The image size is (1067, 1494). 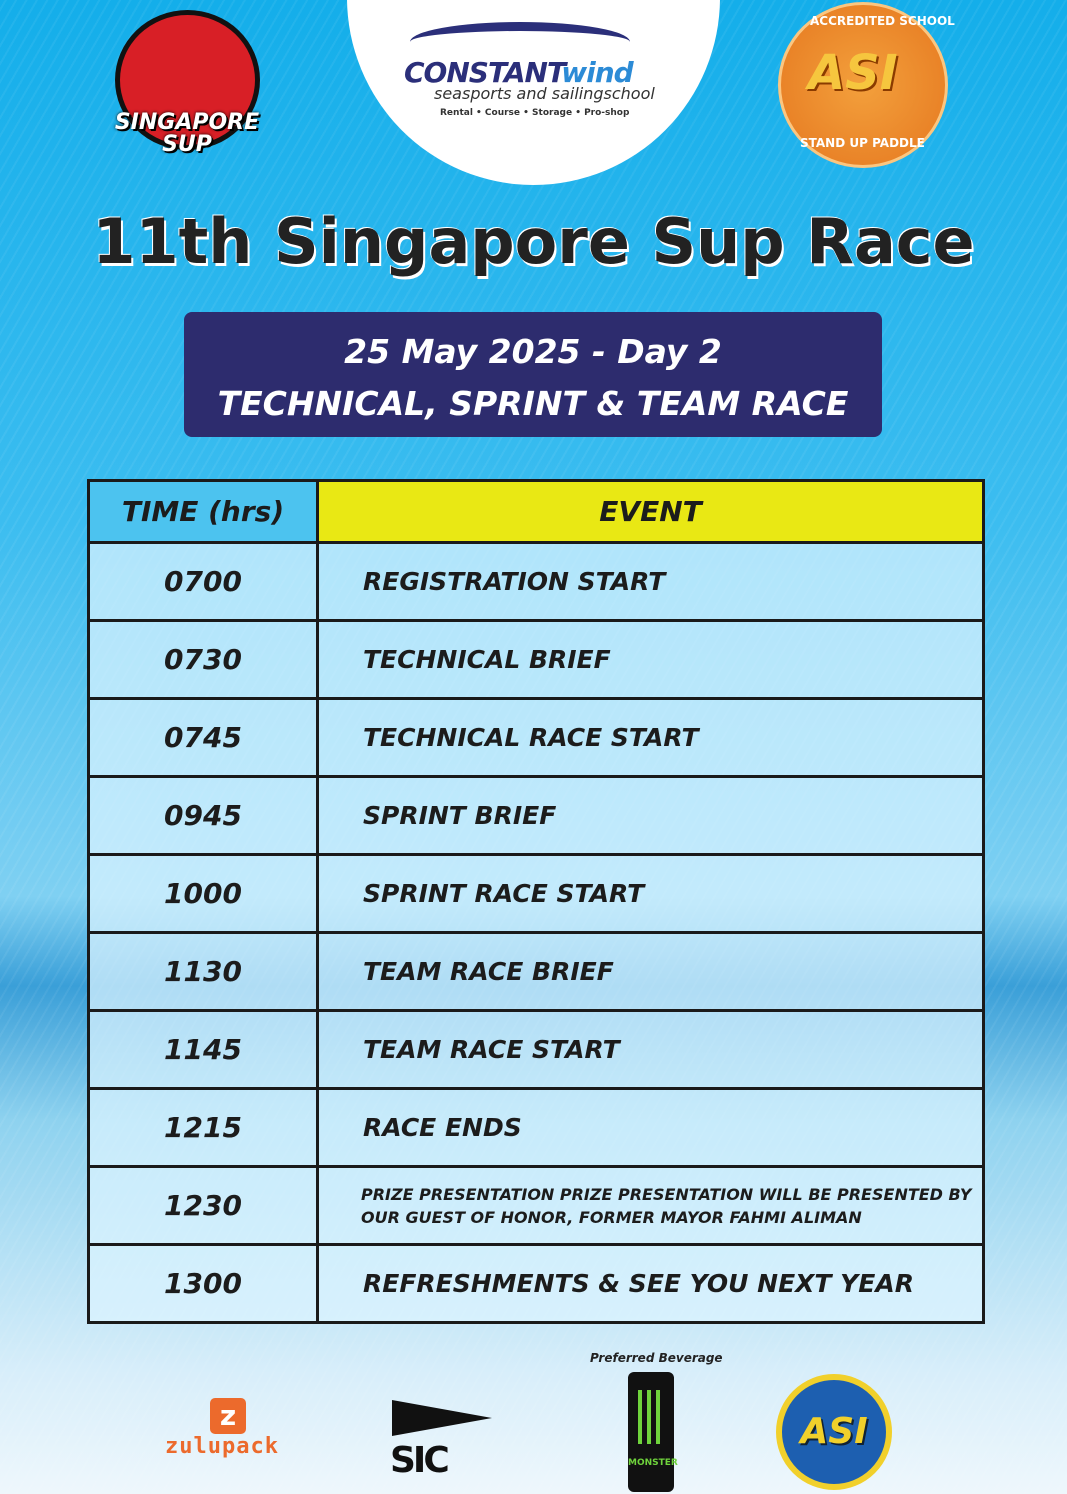 I want to click on table-row: 0730 TECHNICAL BRIEF, so click(x=536, y=659).